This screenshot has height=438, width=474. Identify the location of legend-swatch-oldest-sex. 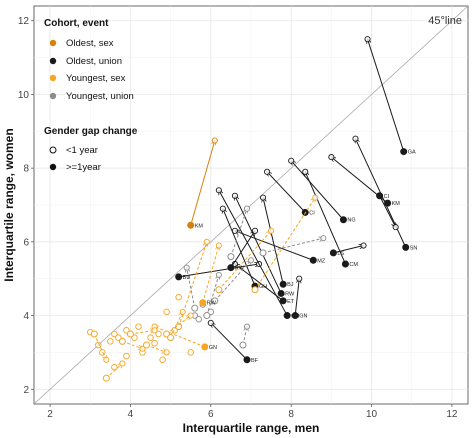
(53, 43).